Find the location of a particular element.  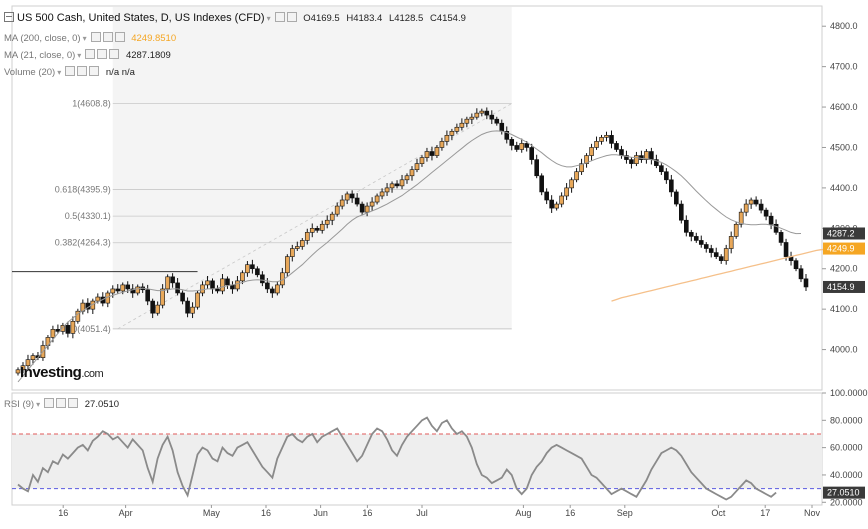

time-axis-label: Oct is located at coordinates (718, 513).